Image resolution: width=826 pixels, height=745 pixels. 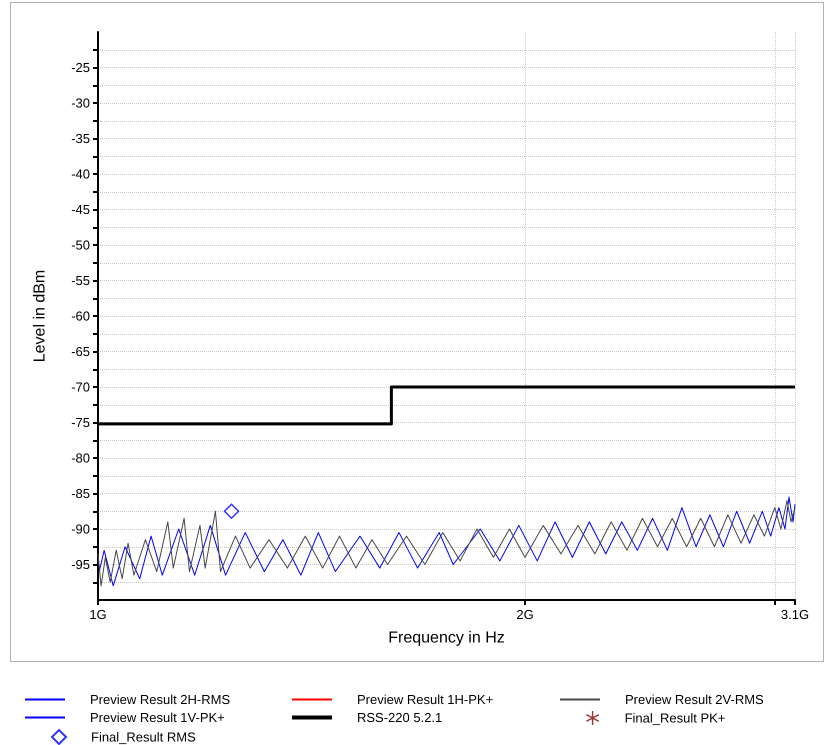 What do you see at coordinates (98, 614) in the screenshot?
I see `x-tick-label: 1G` at bounding box center [98, 614].